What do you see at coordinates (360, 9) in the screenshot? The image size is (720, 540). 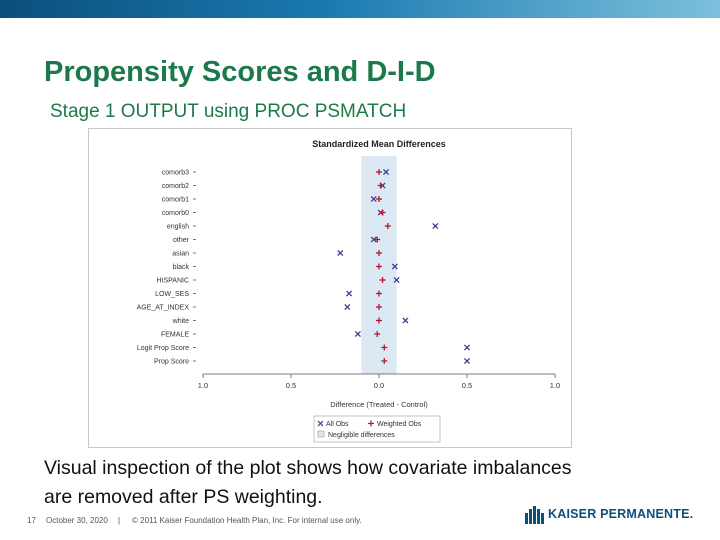 I see `top-banner` at bounding box center [360, 9].